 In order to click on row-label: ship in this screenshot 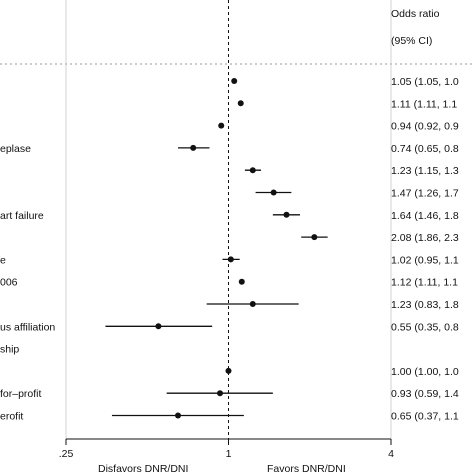, I will do `click(9, 350)`.